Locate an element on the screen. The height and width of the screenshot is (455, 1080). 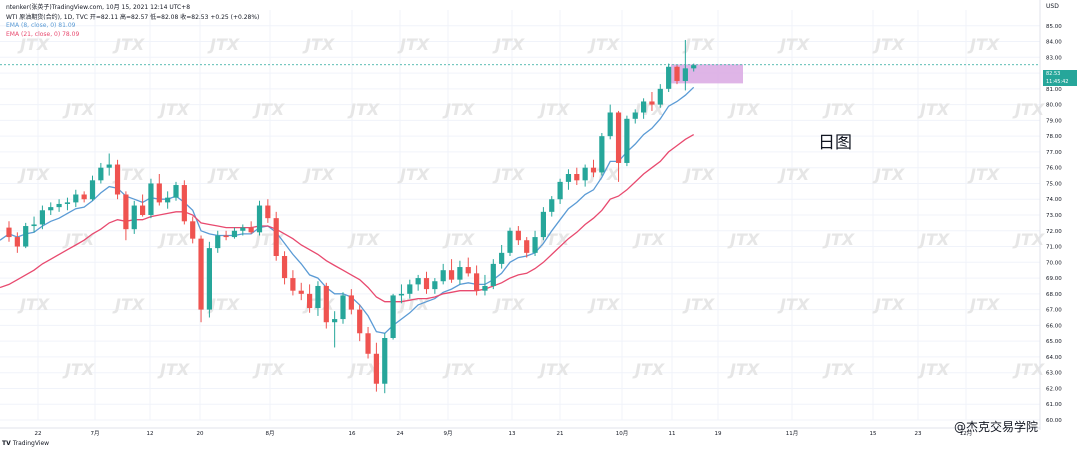
price-tick-label: 81.00 is located at coordinates (1054, 90).